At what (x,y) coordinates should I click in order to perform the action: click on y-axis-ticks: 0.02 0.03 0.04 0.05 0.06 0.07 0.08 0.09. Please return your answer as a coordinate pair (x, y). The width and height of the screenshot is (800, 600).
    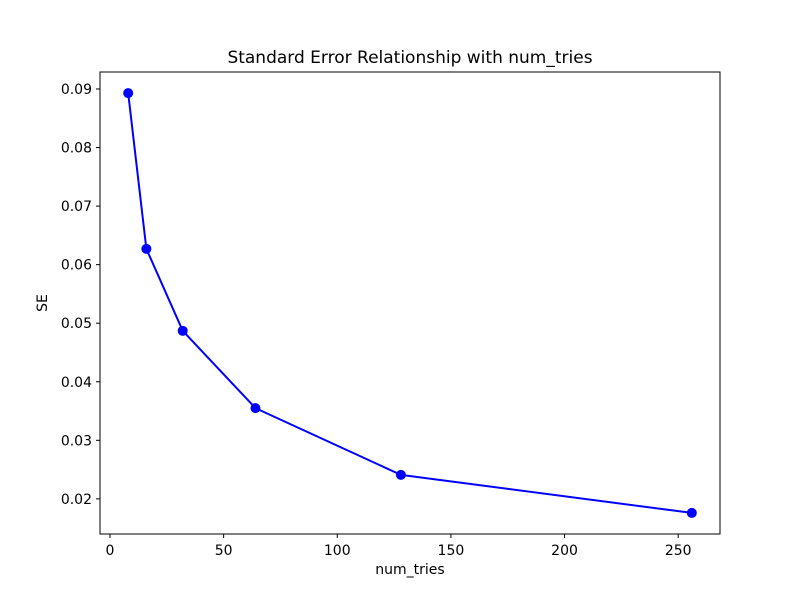
    Looking at the image, I should click on (80, 295).